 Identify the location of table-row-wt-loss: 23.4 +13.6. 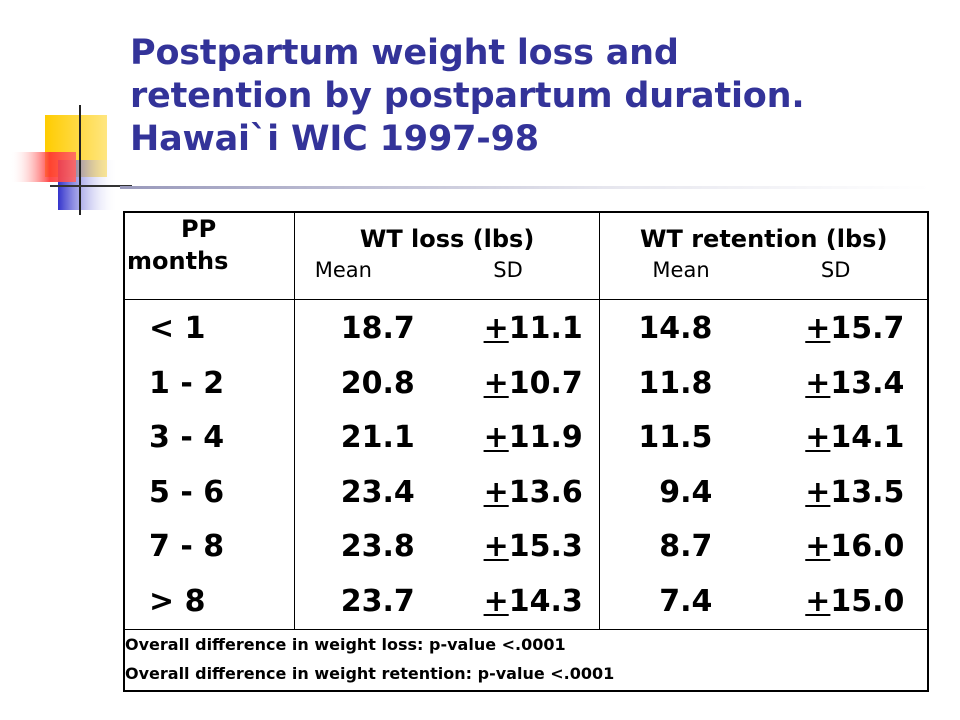
(447, 493).